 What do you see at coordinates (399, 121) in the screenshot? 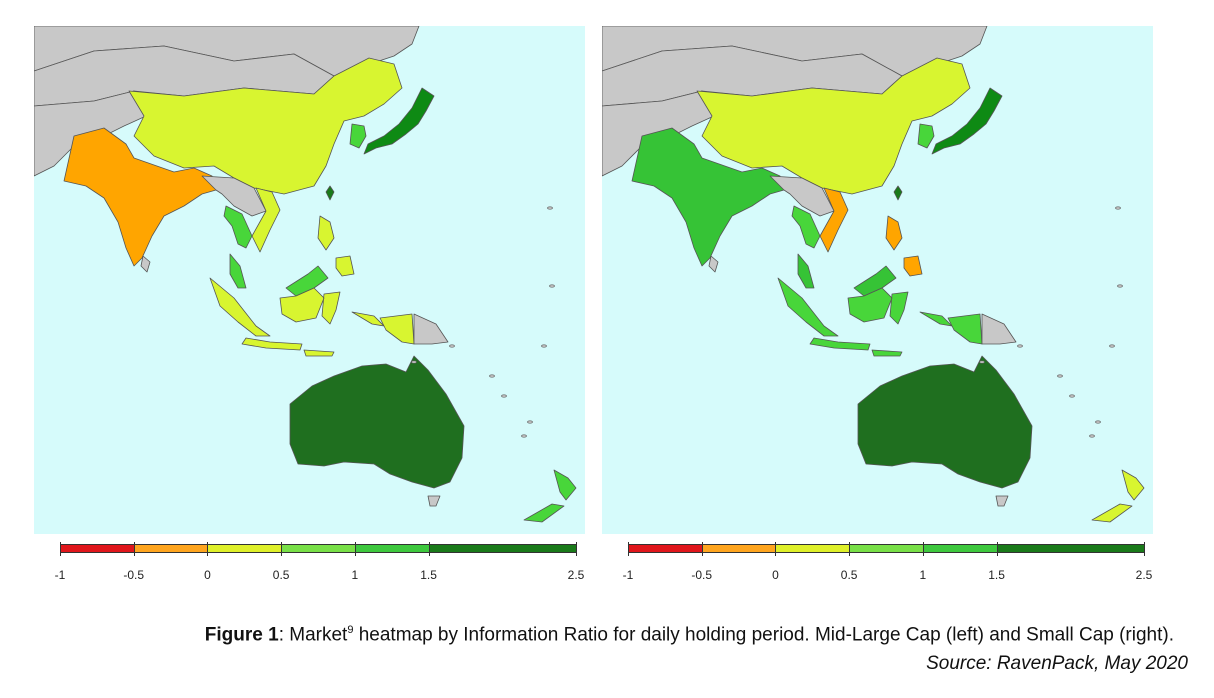
I see `region-japan` at bounding box center [399, 121].